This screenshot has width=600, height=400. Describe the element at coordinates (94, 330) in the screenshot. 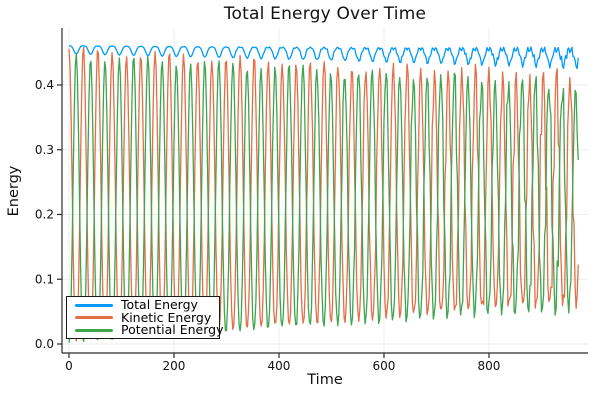

I see `legend-line-potential-energy` at that location.